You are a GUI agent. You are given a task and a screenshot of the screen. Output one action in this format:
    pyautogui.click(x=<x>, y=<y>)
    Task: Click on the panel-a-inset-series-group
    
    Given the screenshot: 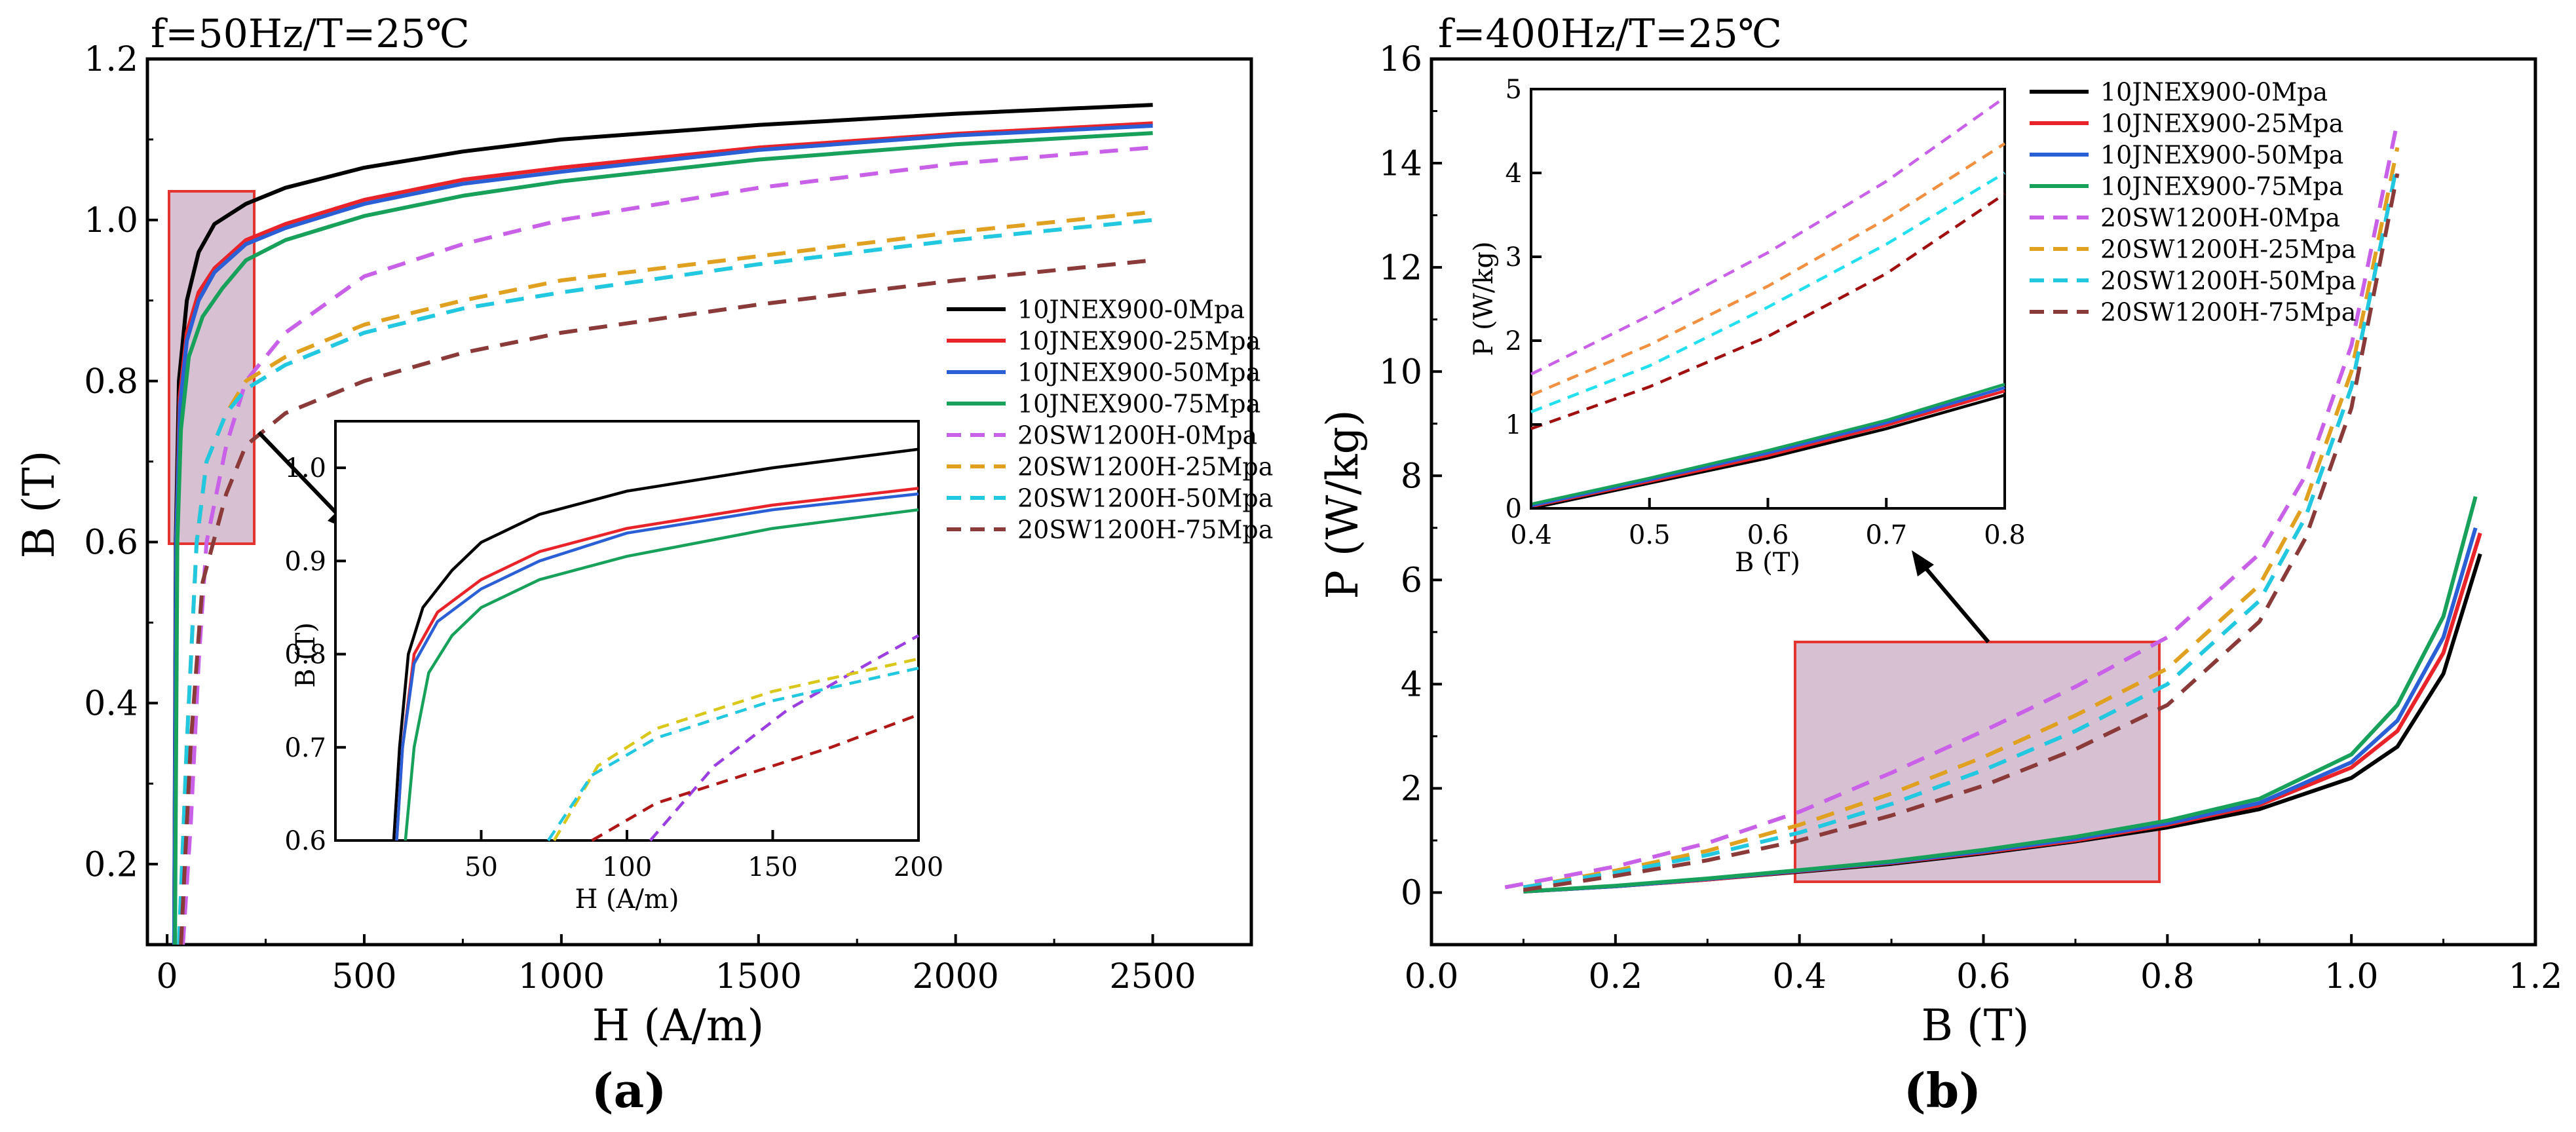 What is the action you would take?
    pyautogui.click(x=656, y=644)
    